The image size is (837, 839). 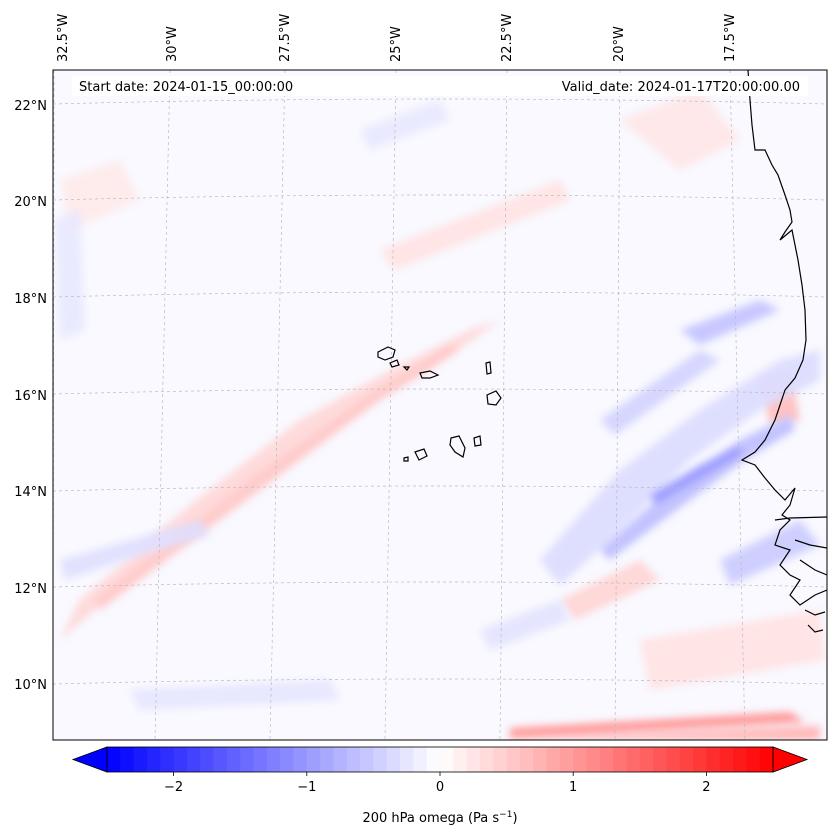 What do you see at coordinates (186, 87) in the screenshot?
I see `start-date-label: Start date: 2024-01-15_00:00:00` at bounding box center [186, 87].